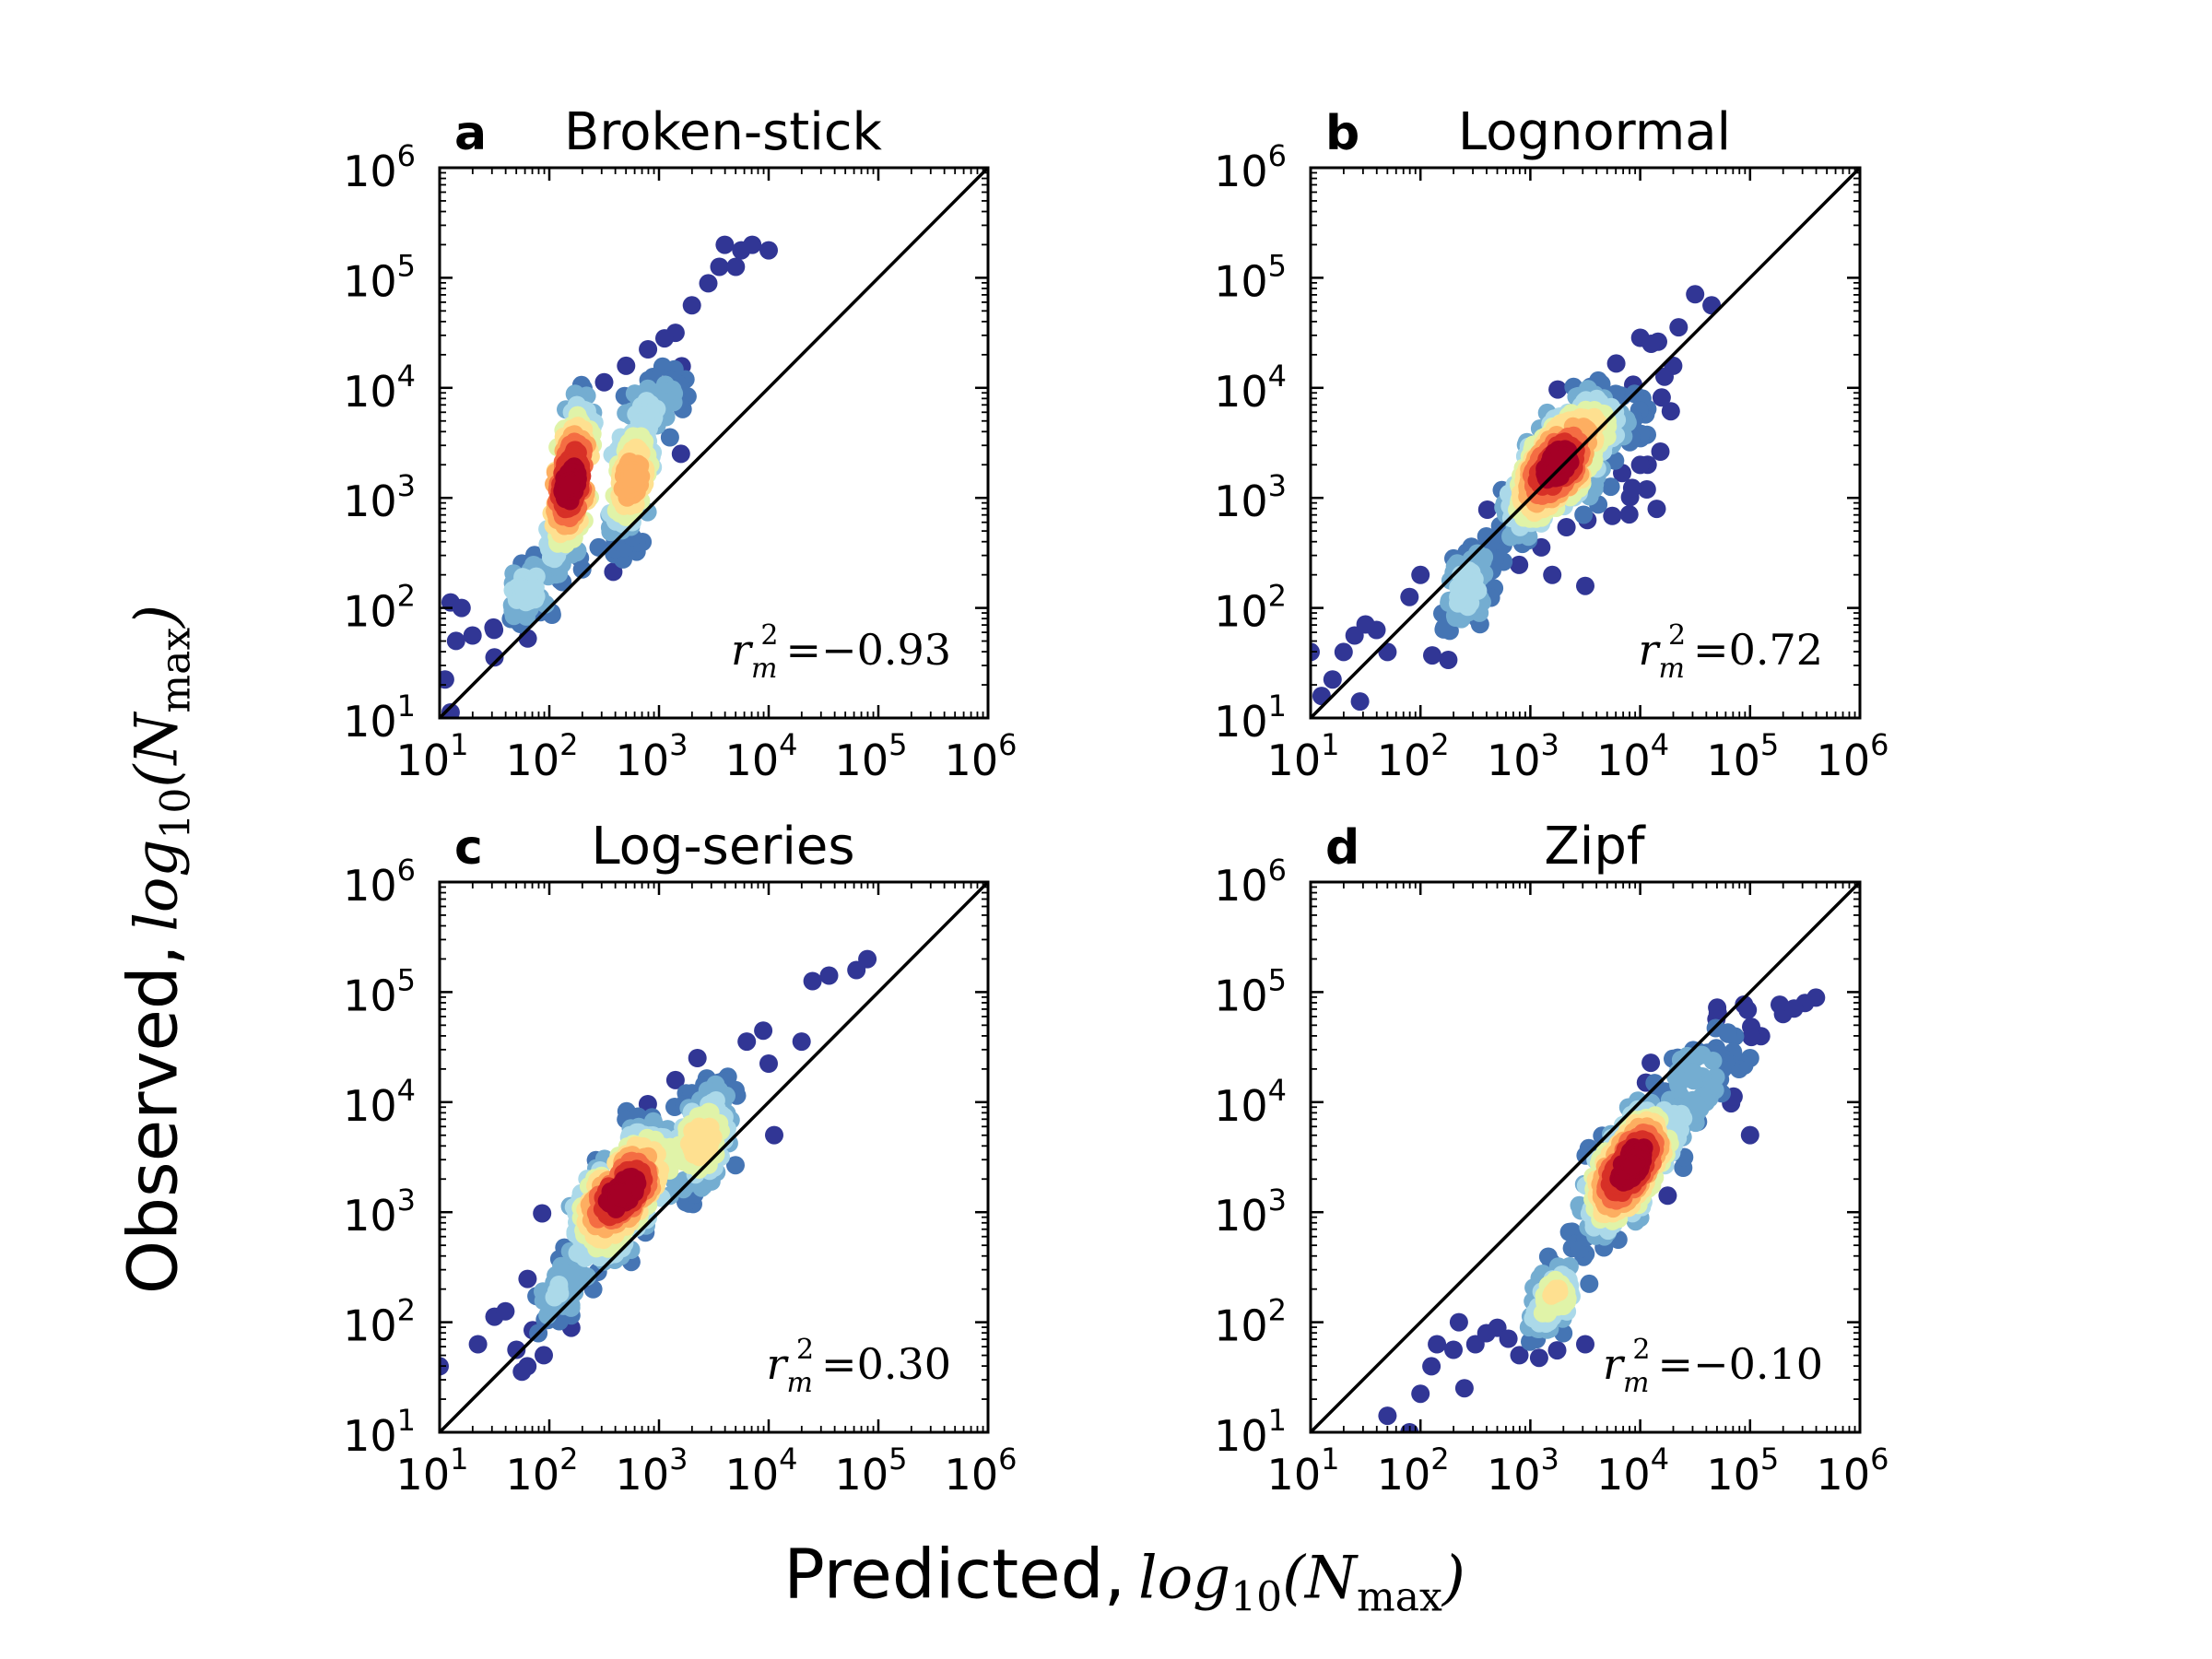 This screenshot has height=1659, width=2212. Describe the element at coordinates (1342, 848) in the screenshot. I see `panel-letter: d` at that location.